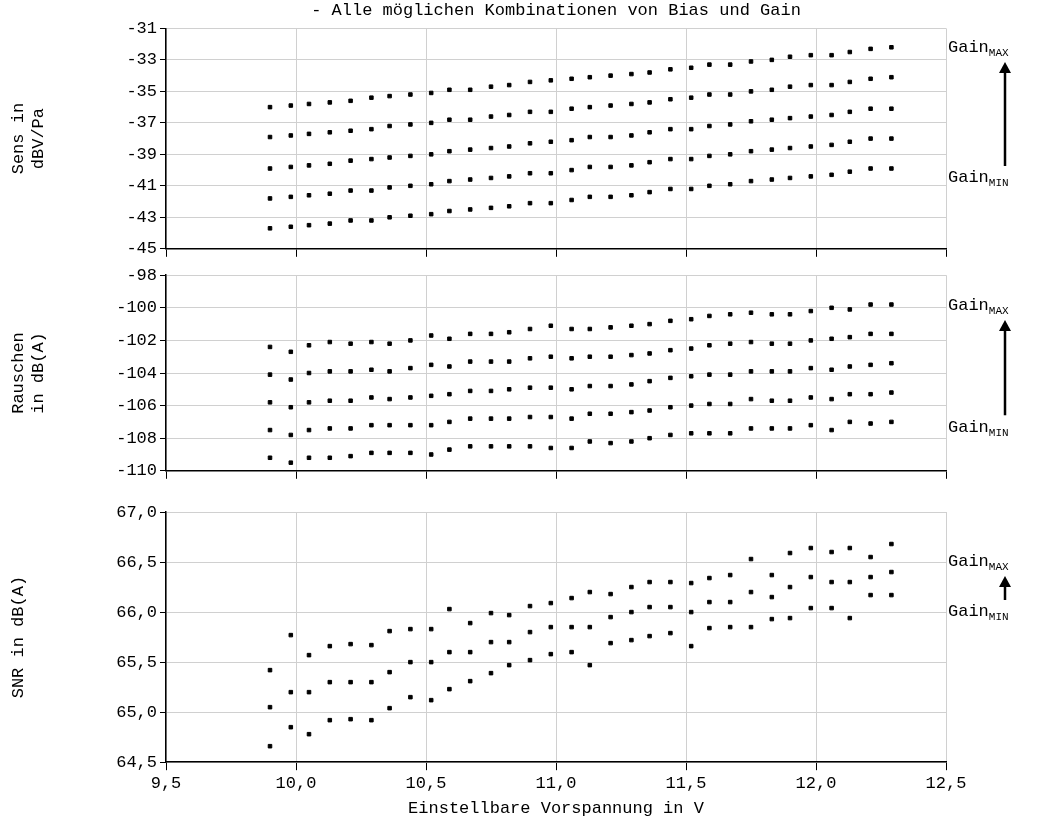 This screenshot has height=823, width=1051. What do you see at coordinates (141, 123) in the screenshot?
I see `y-tick-label: -37` at bounding box center [141, 123].